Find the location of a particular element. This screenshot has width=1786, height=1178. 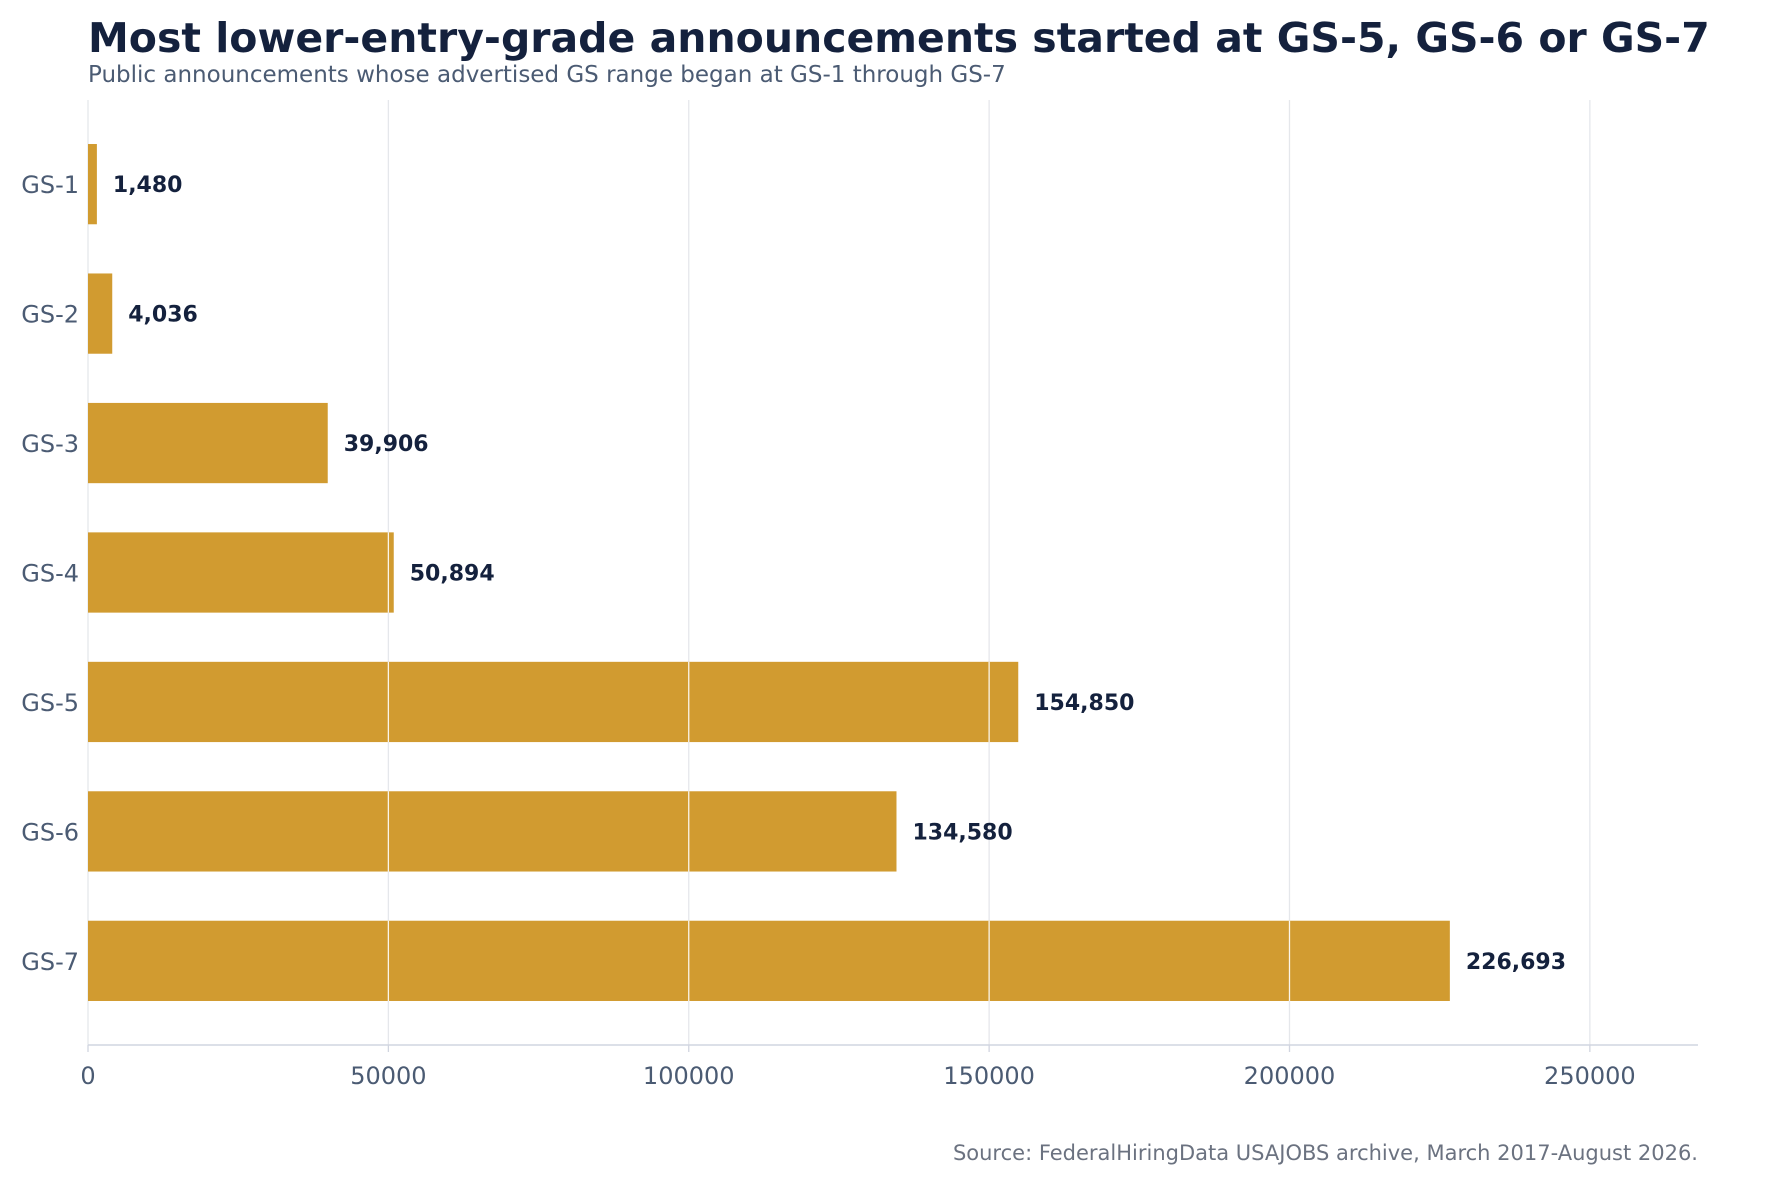

x-tick-label-0: 0 is located at coordinates (87, 1076).